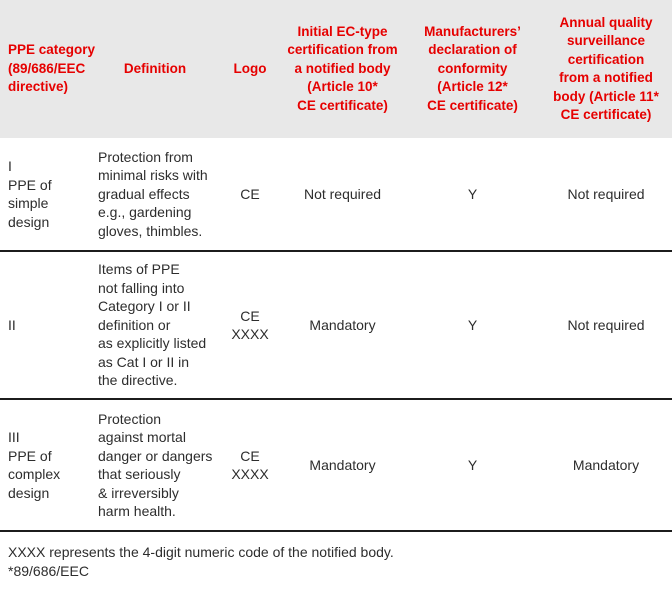  What do you see at coordinates (250, 68) in the screenshot?
I see `col-header-logo: Logo` at bounding box center [250, 68].